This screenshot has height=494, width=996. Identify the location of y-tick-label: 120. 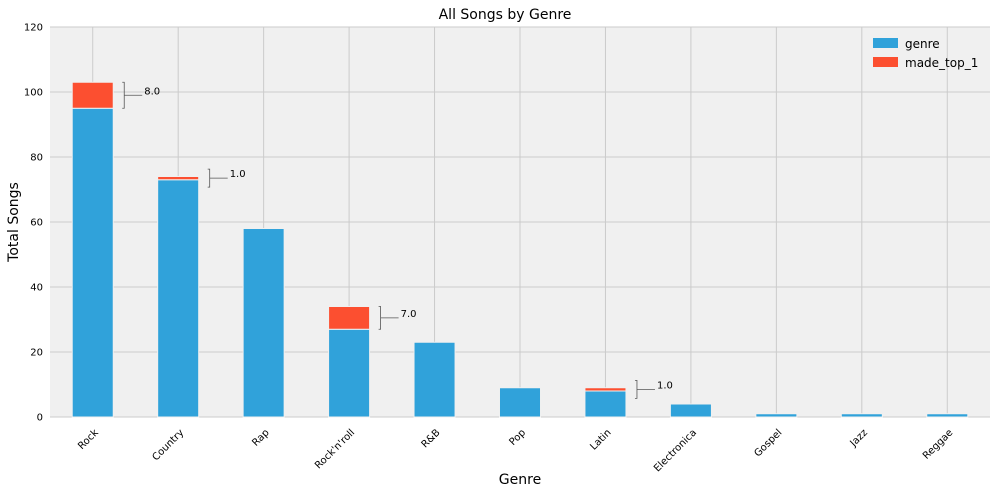
(33, 28).